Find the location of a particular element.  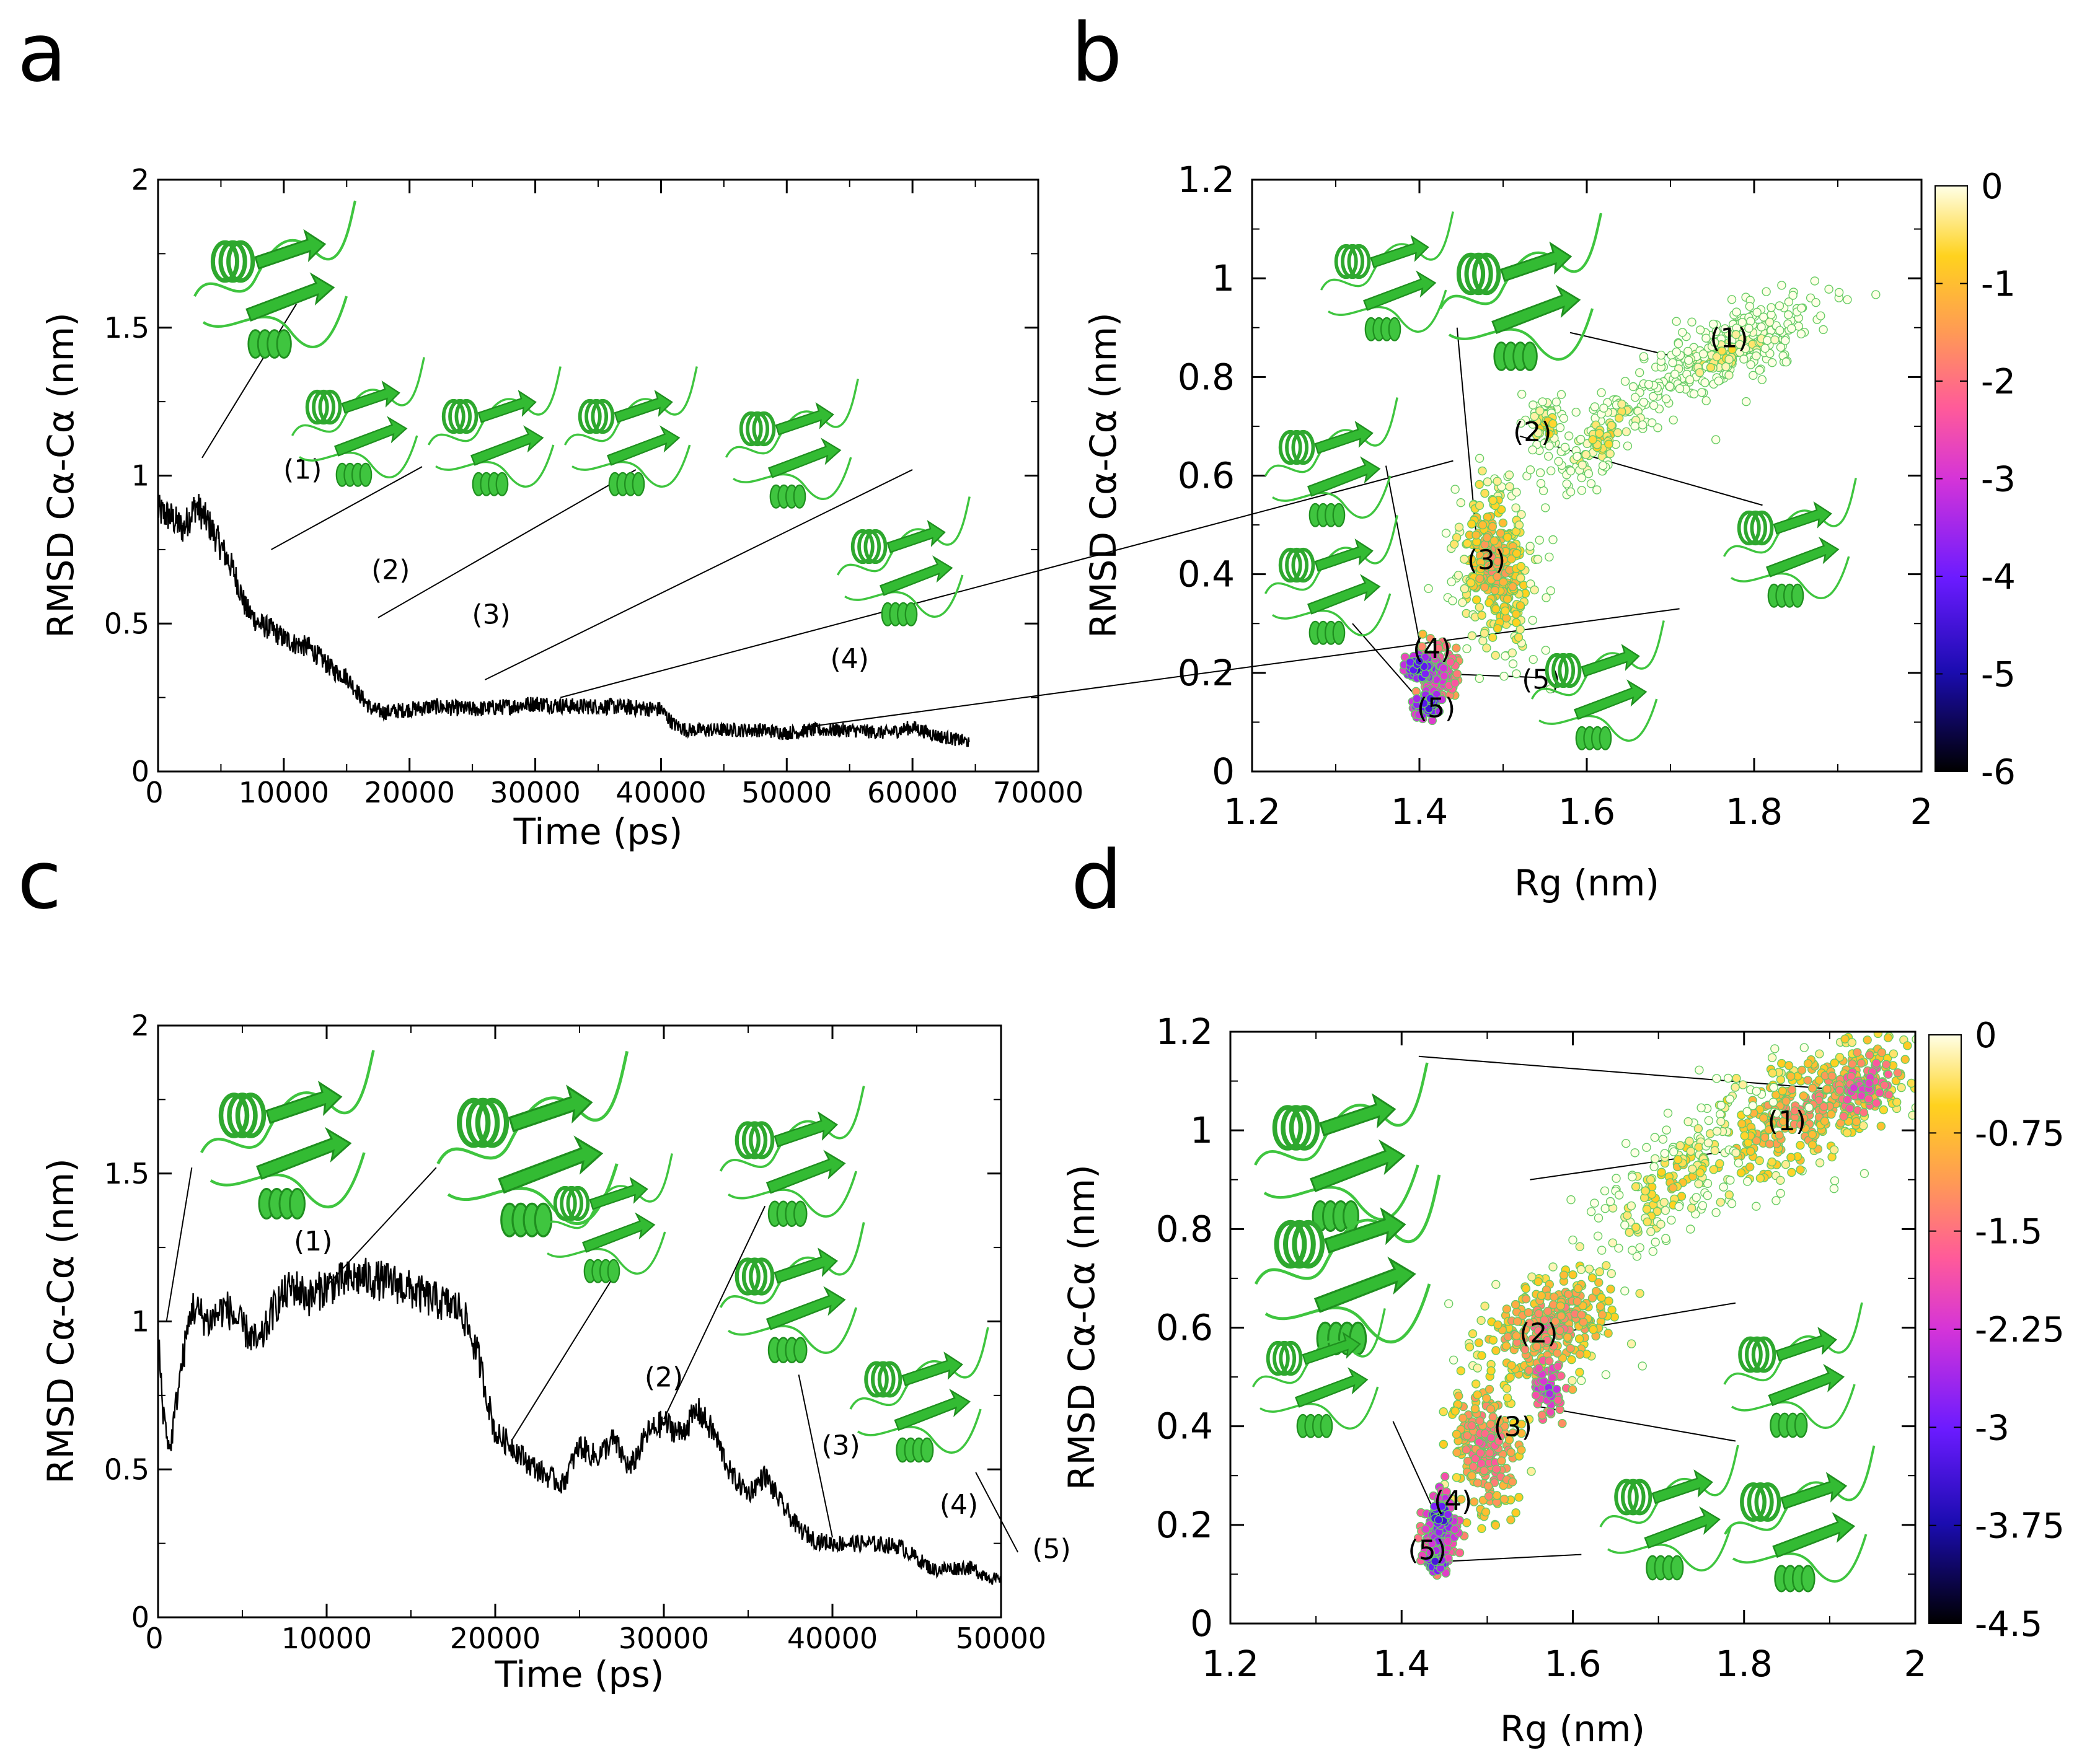

y-tick-label-d: 0.2 is located at coordinates (1184, 1525).